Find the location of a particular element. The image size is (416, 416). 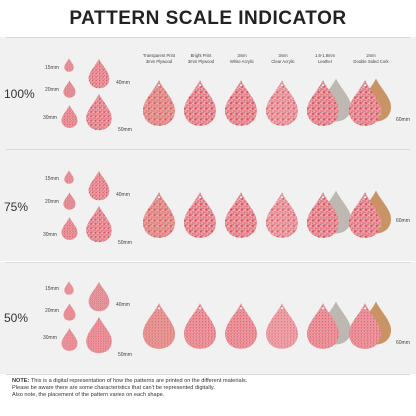

scale-percent-label: 50% is located at coordinates (16, 318).